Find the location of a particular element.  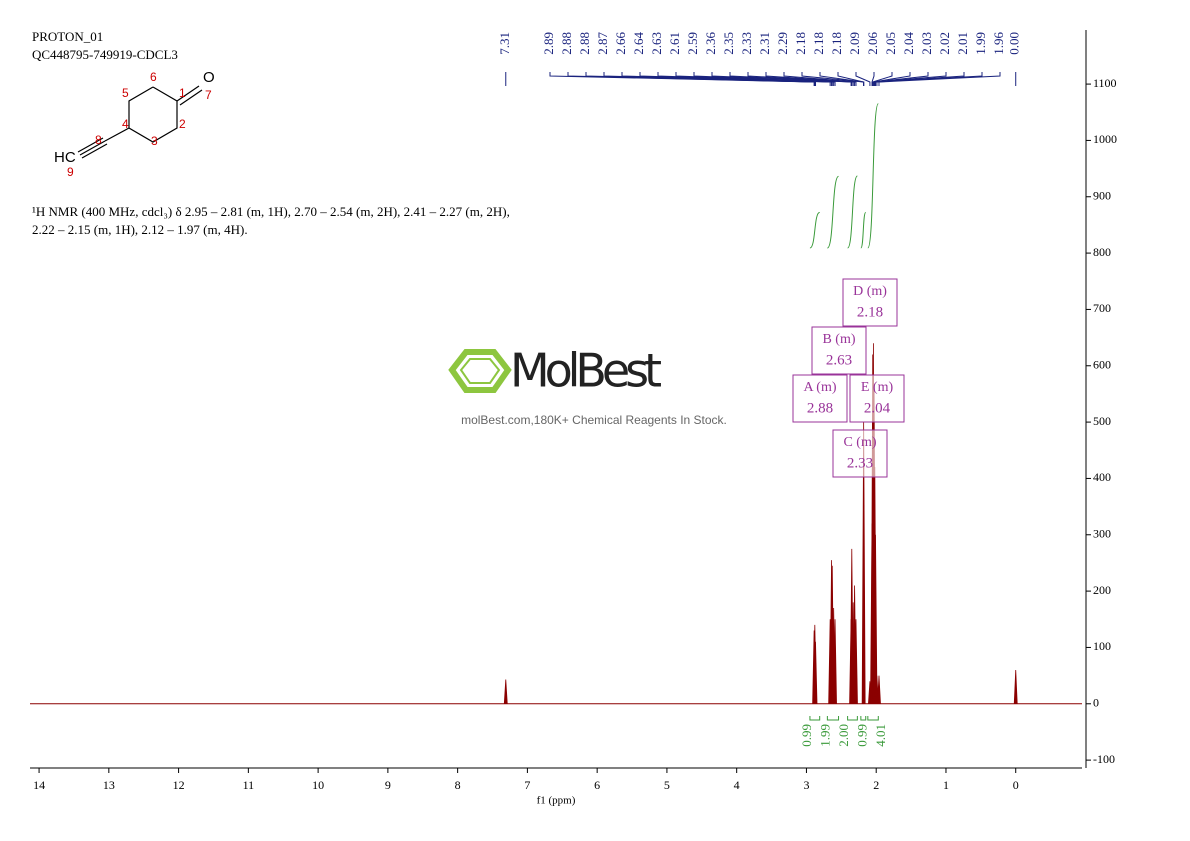

multiplet-label: C (m) is located at coordinates (859, 442).